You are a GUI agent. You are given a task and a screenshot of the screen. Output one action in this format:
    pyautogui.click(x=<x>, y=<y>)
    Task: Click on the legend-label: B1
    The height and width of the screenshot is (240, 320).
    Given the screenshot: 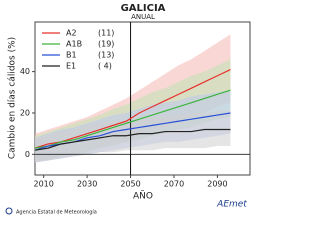 What is the action you would take?
    pyautogui.click(x=71, y=55)
    